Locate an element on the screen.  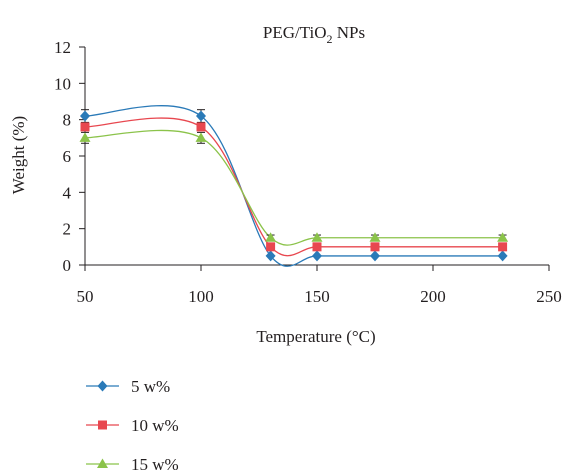
y-tick-label: 10 is located at coordinates (62, 83).